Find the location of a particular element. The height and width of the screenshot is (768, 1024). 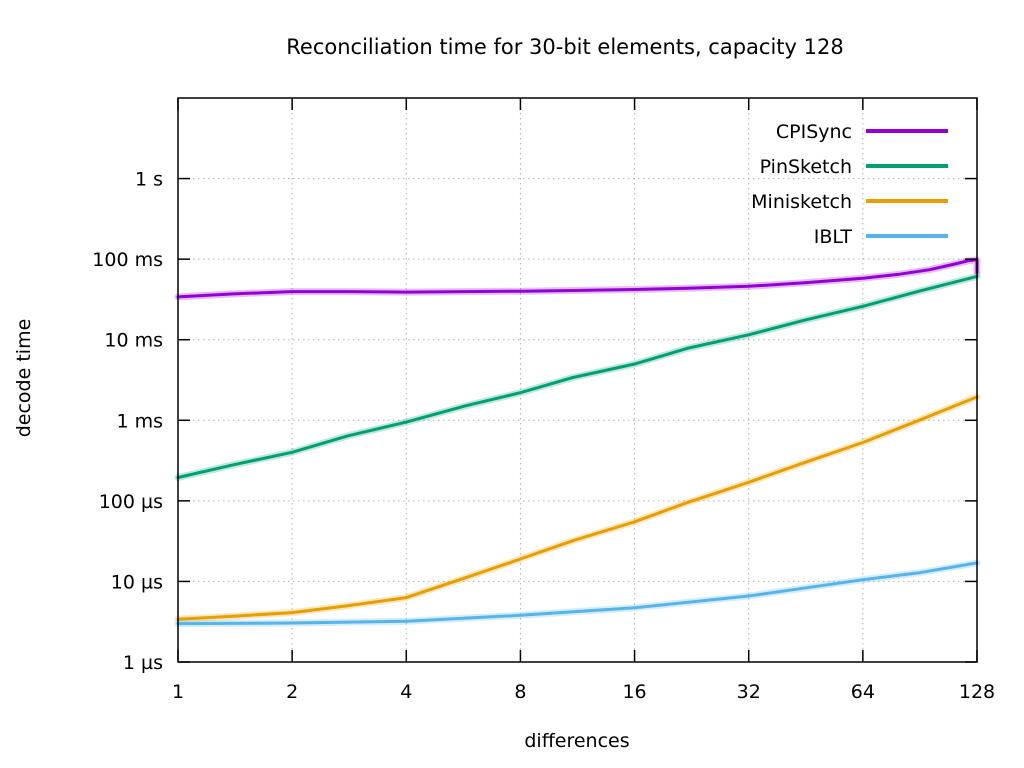

y-tick-label-1 s: 1 s is located at coordinates (149, 180).